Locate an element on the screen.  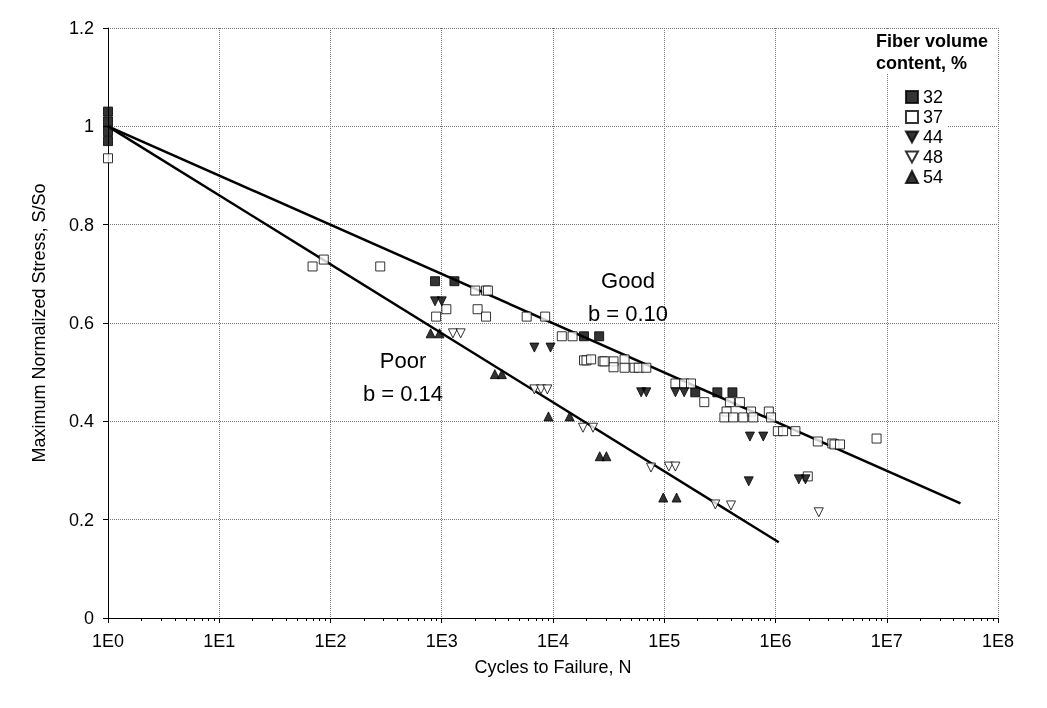
y-tick-label: 0.2 is located at coordinates (81, 519).